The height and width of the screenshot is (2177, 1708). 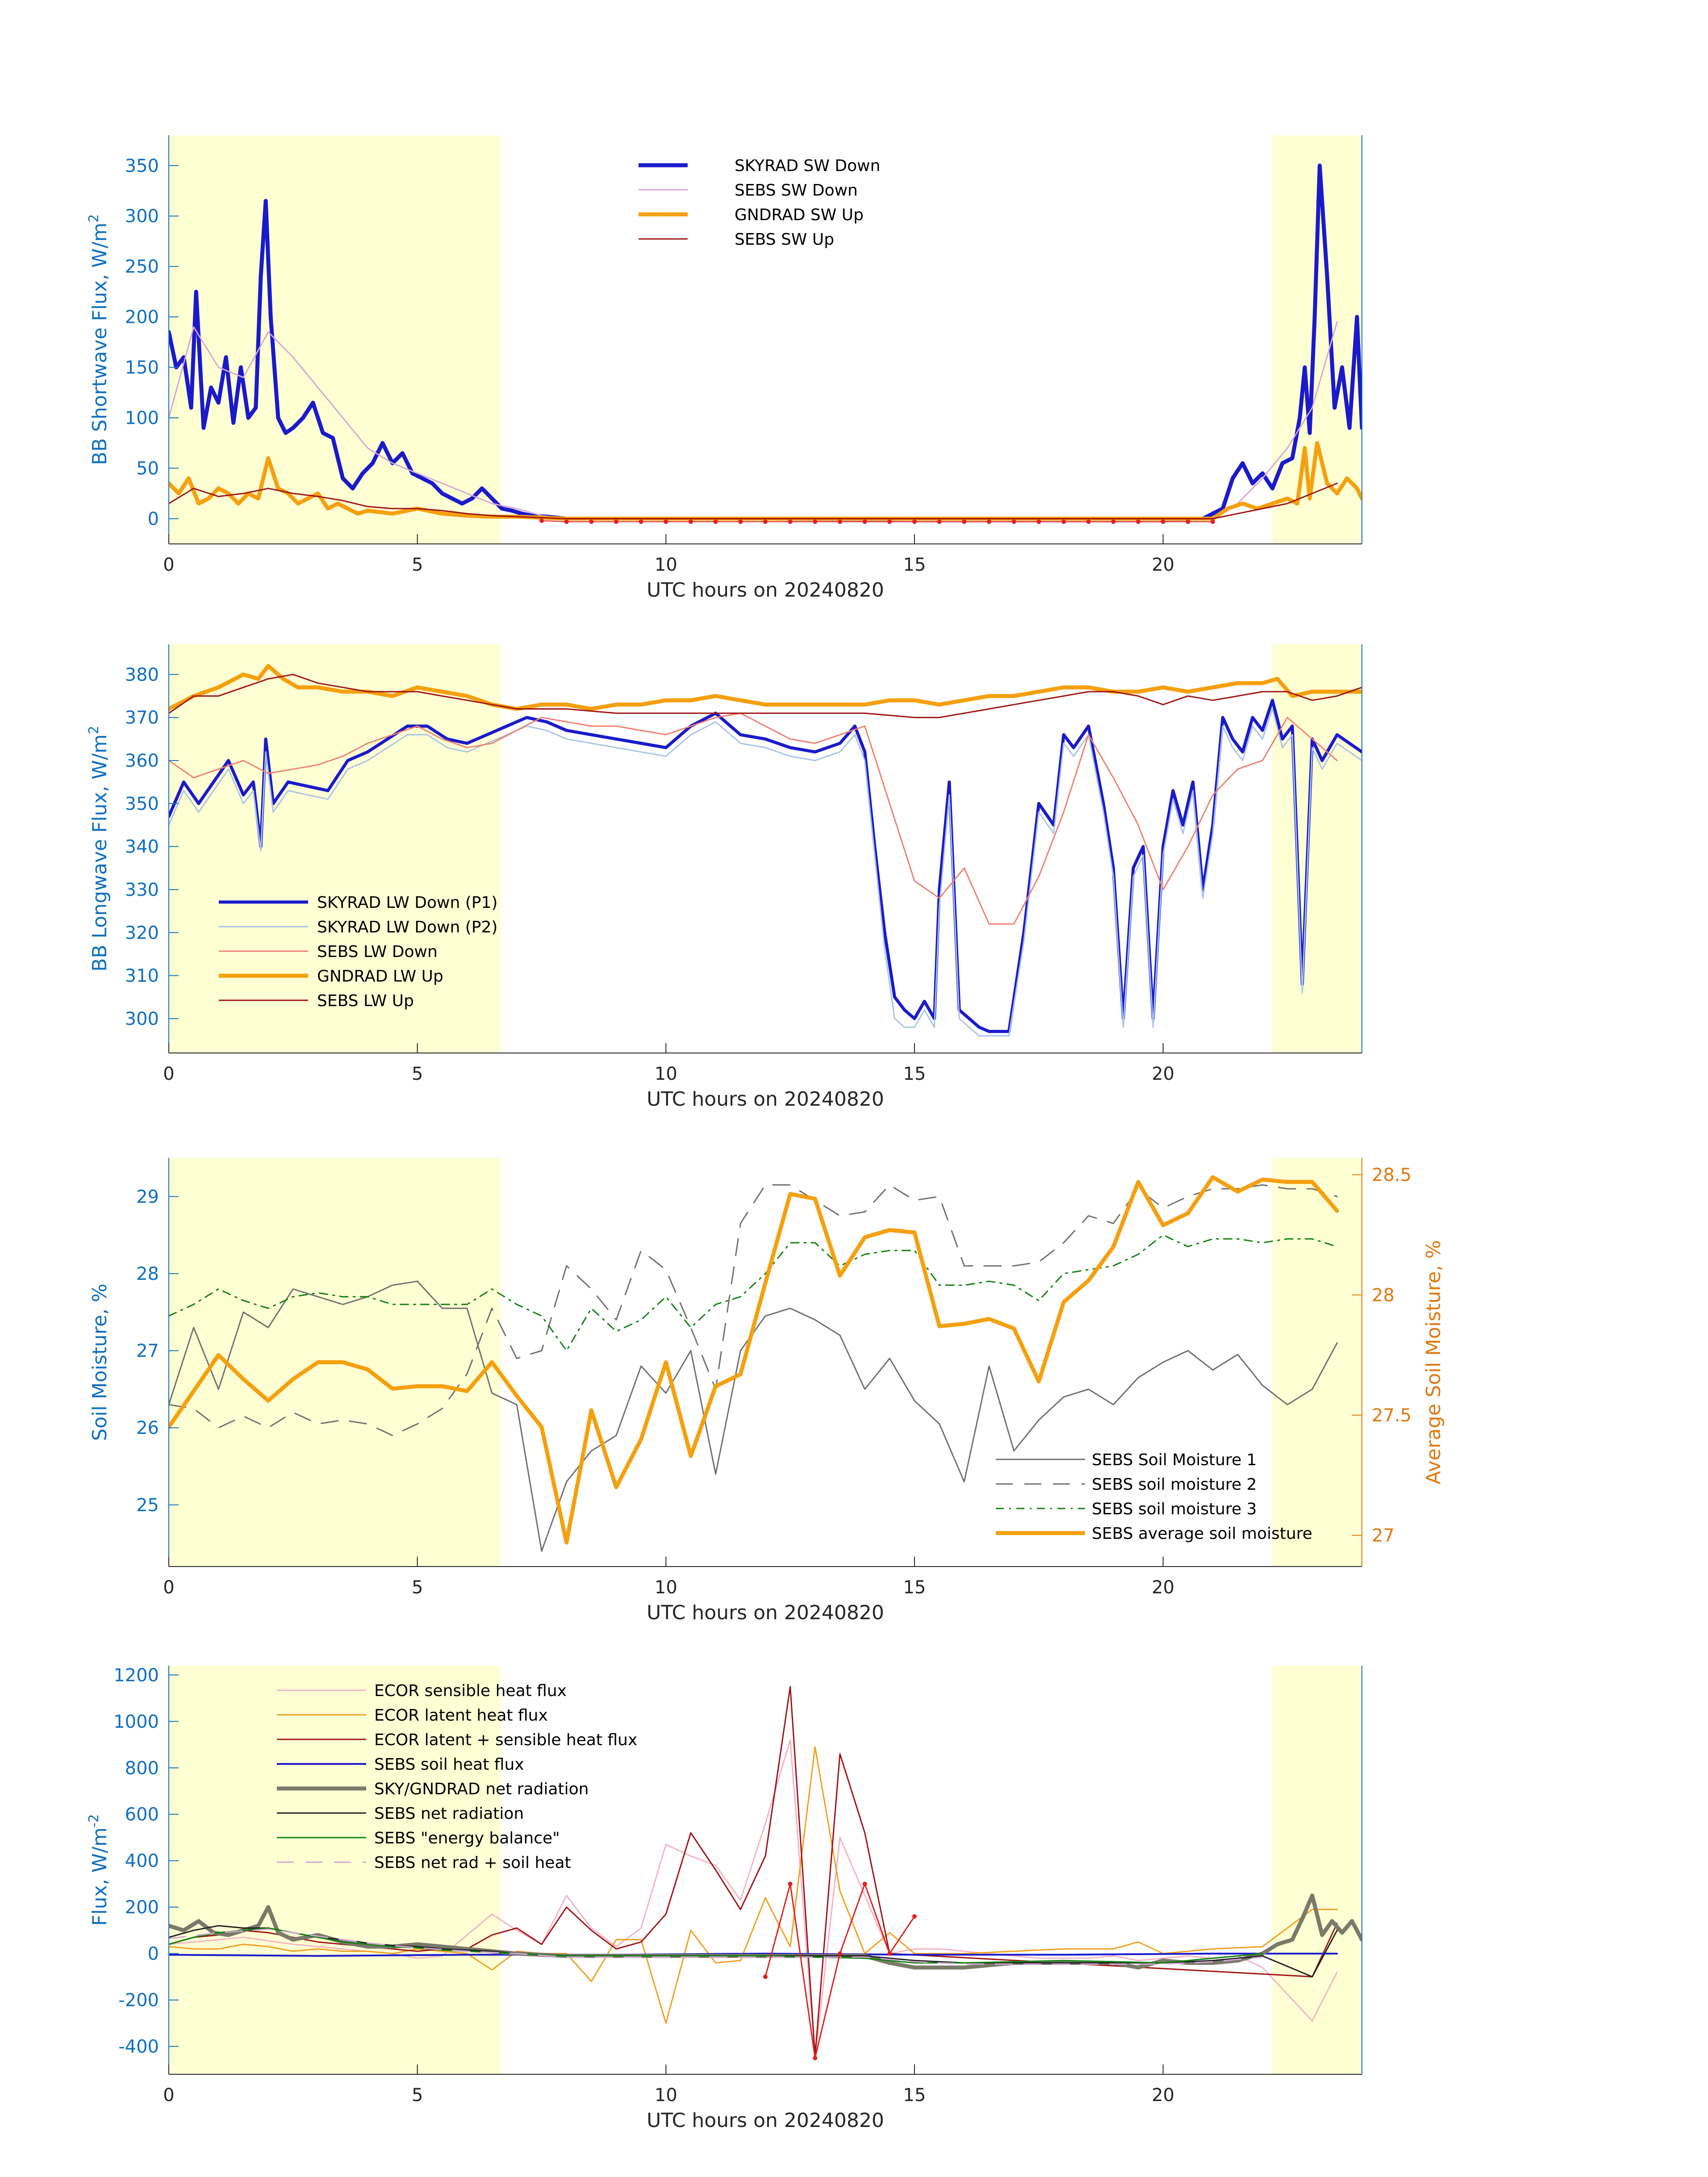 What do you see at coordinates (470, 1691) in the screenshot?
I see `legend-entry: ECOR sensible heat flux` at bounding box center [470, 1691].